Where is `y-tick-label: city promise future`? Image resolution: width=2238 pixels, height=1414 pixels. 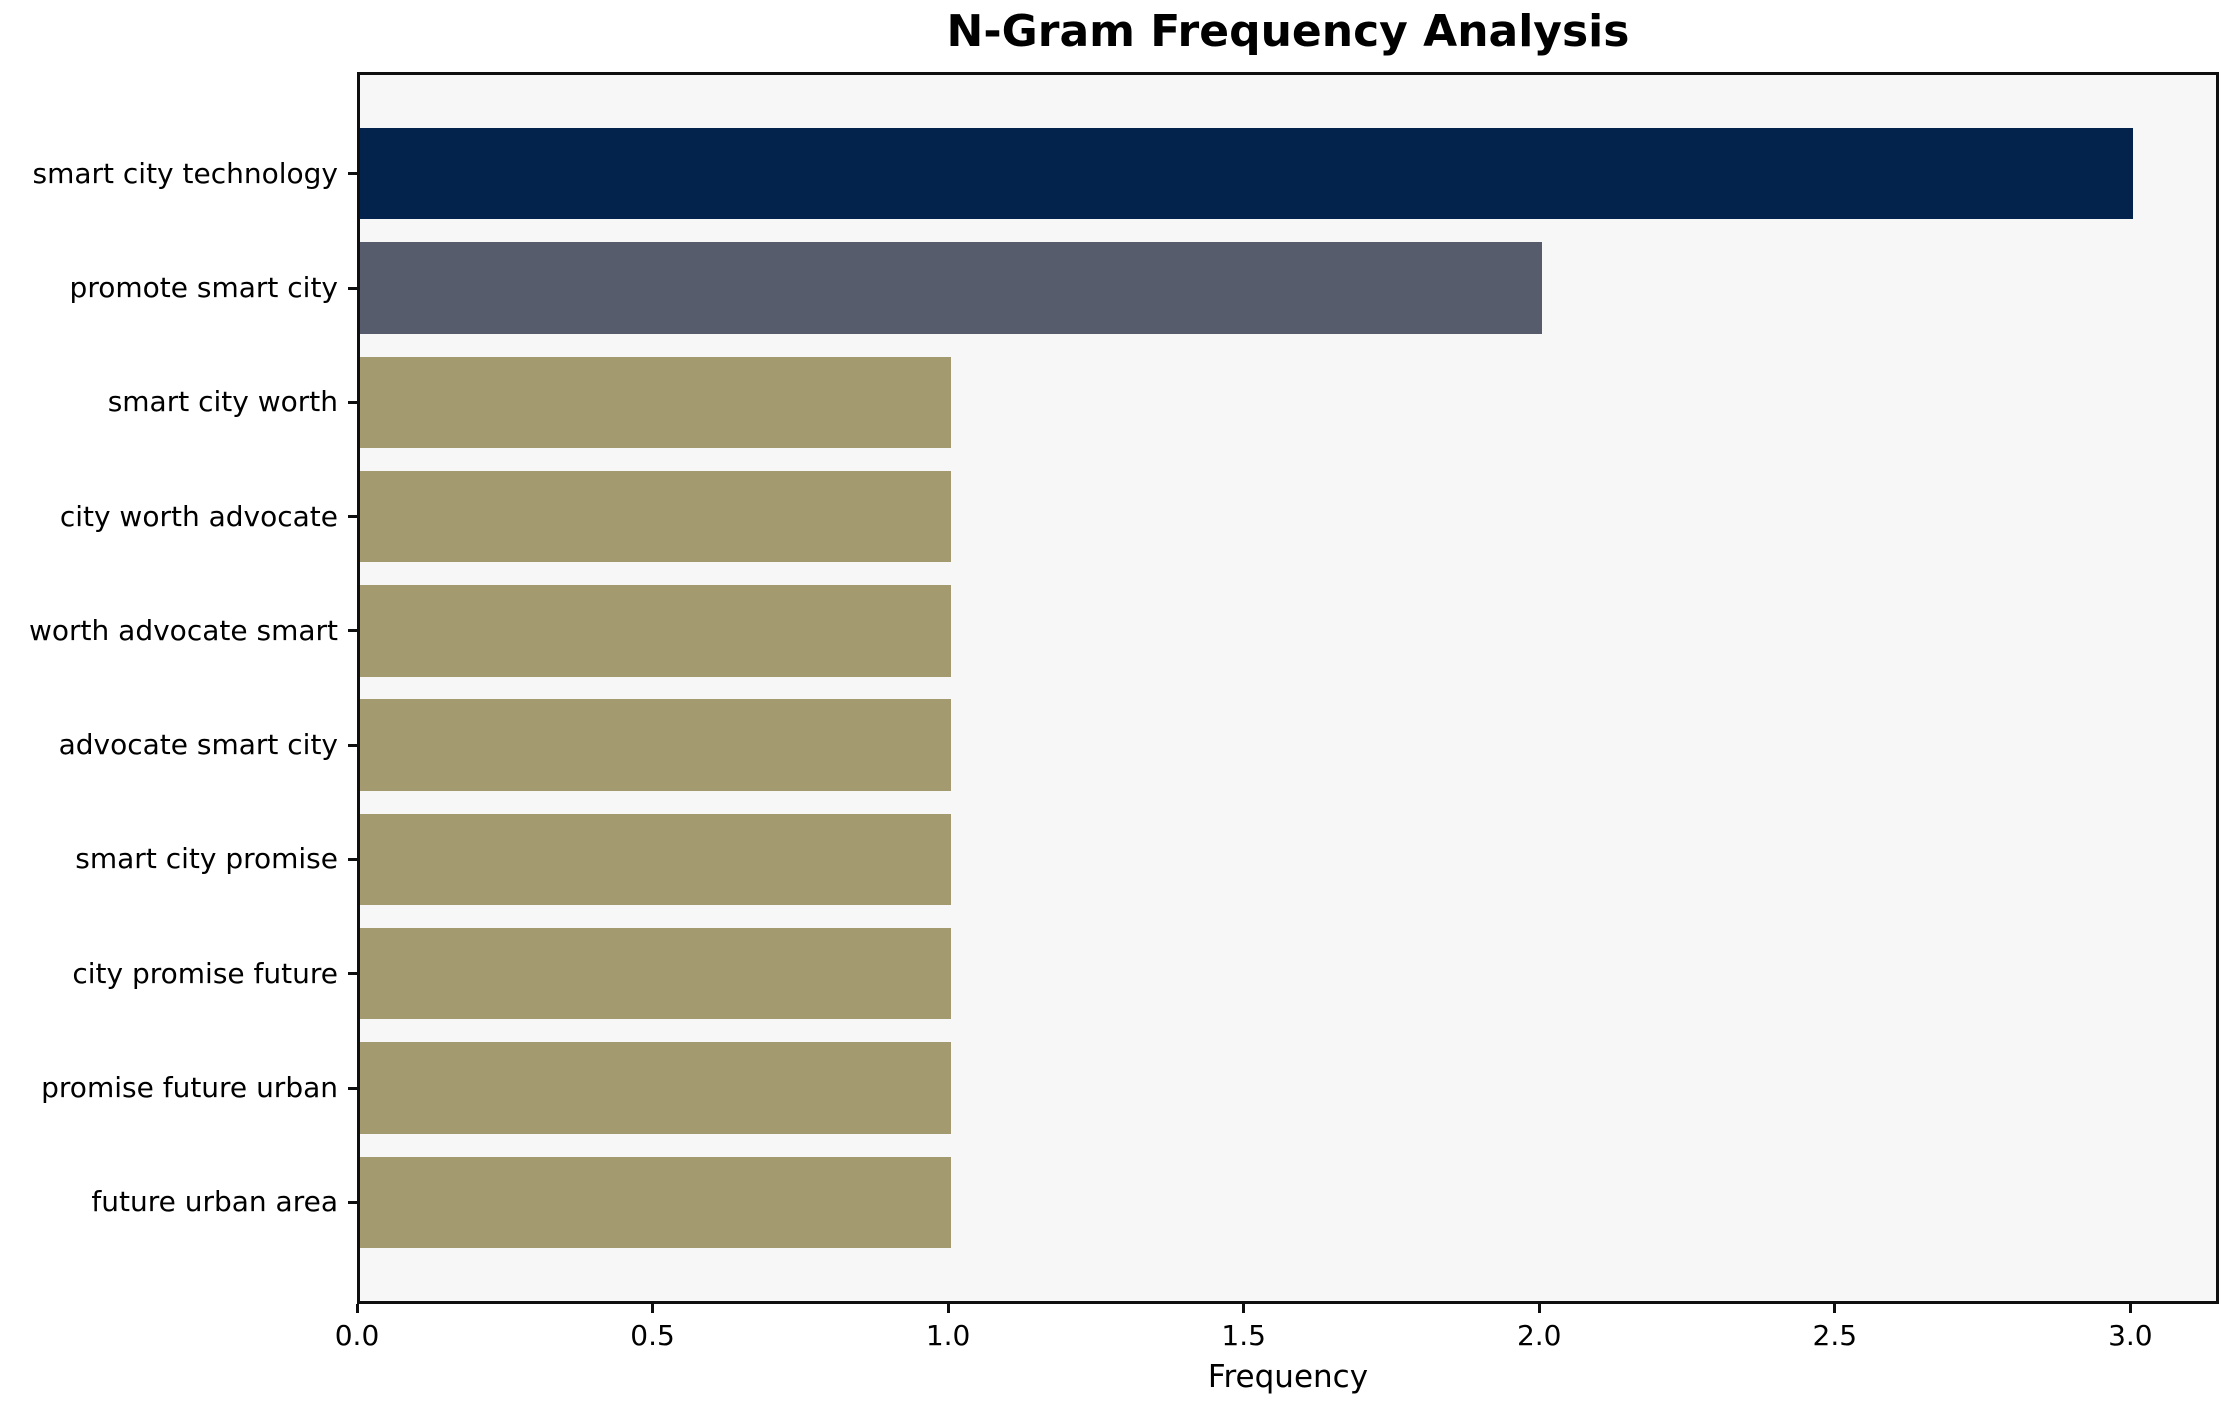
y-tick-label: city promise future is located at coordinates (205, 973).